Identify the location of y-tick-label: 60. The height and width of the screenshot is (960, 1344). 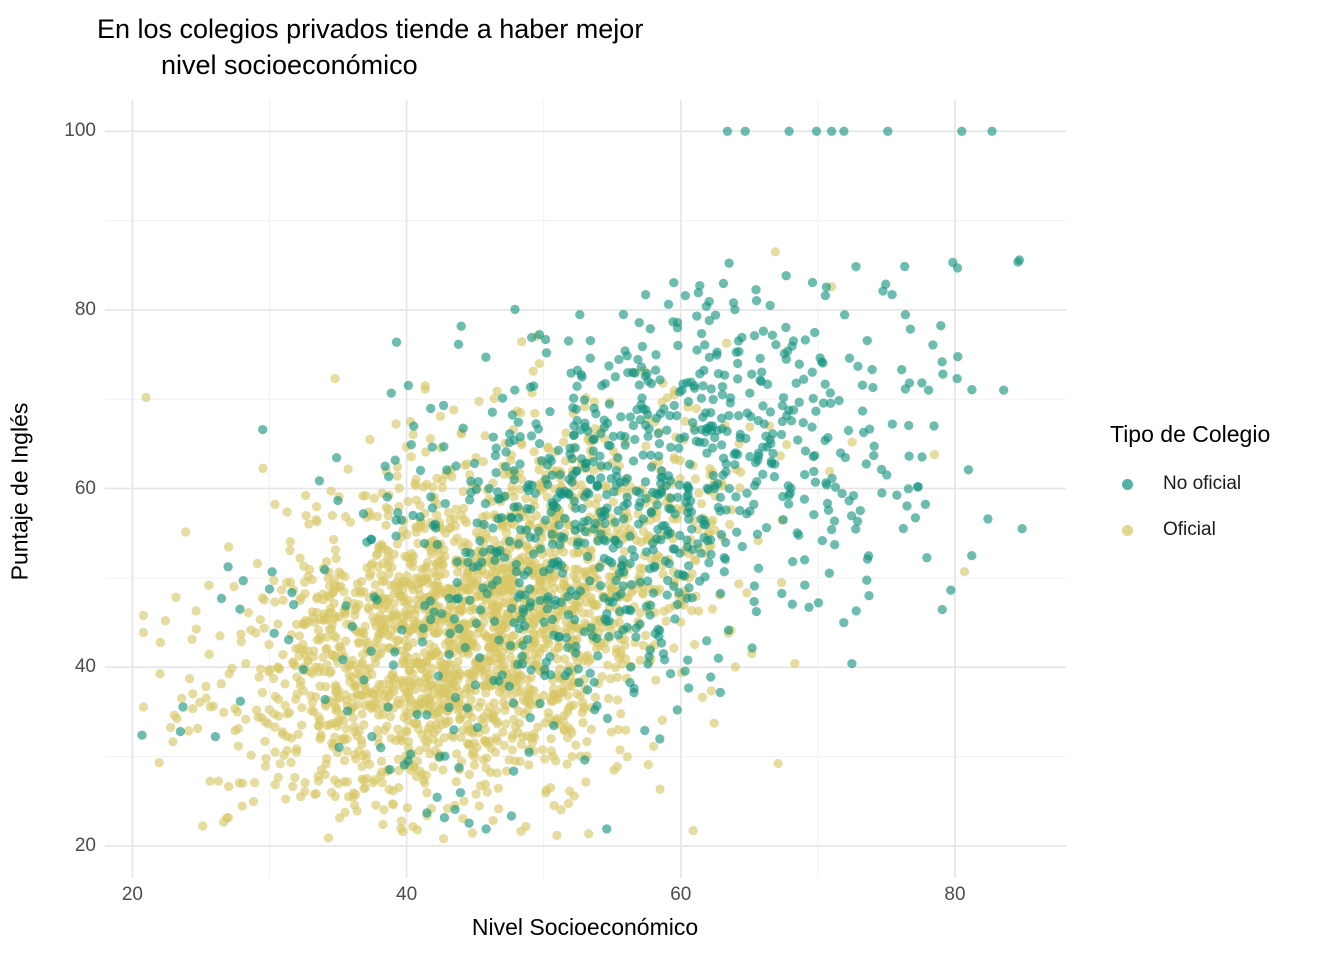
(85, 488).